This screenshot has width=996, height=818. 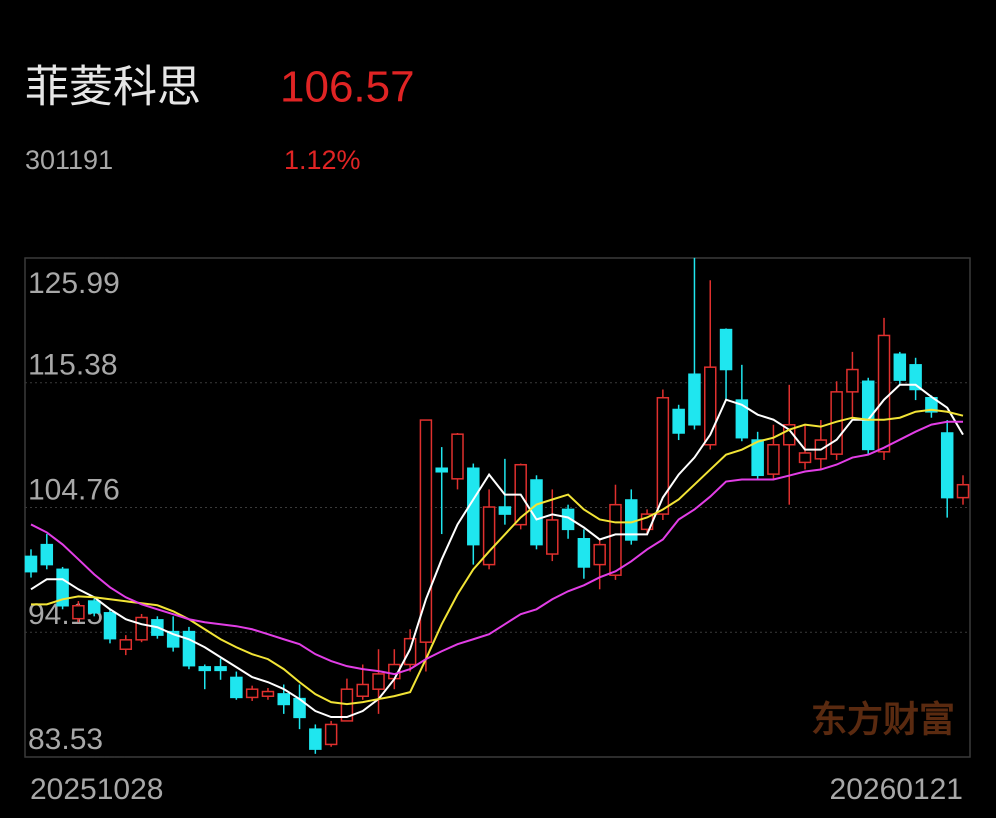 What do you see at coordinates (69, 160) in the screenshot?
I see `stock-code: 301191` at bounding box center [69, 160].